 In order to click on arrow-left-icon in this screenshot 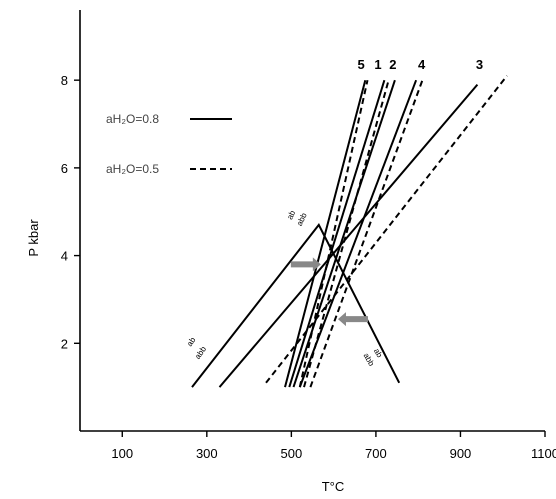, I will do `click(352, 319)`.